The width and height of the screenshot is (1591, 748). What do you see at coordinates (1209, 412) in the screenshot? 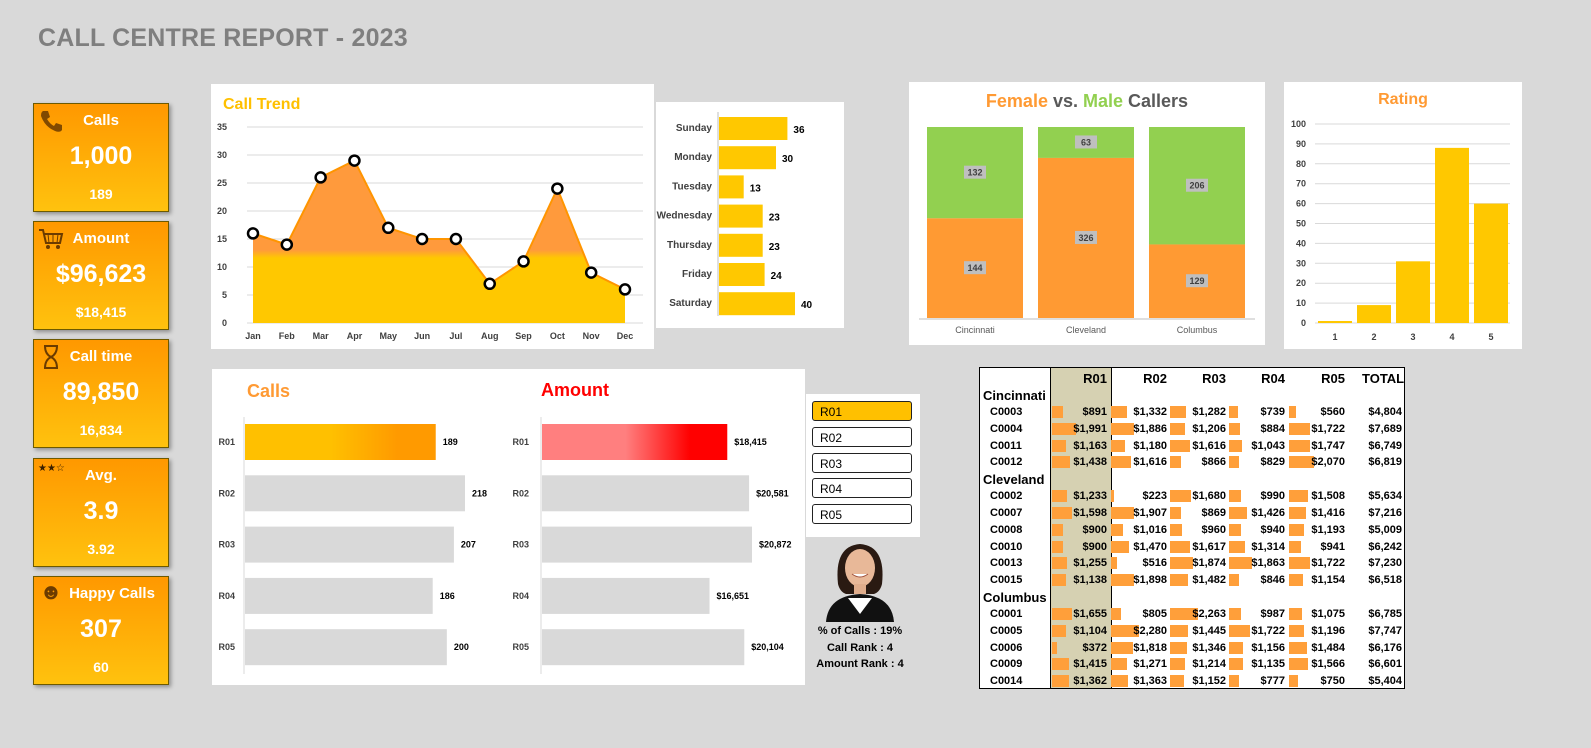
I see `amount-cell: $1,282` at bounding box center [1209, 412].